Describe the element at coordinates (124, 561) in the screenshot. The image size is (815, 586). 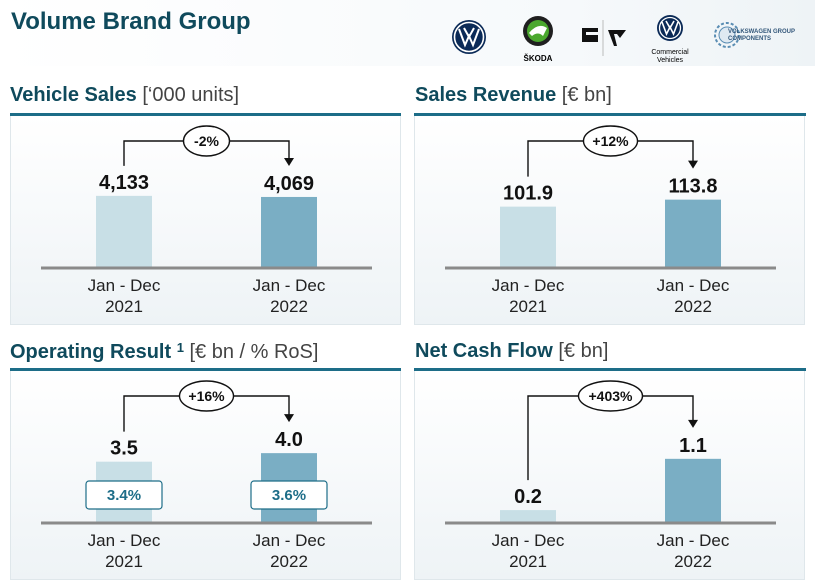
I see `operating_result-category-label-0-1: 2021` at that location.